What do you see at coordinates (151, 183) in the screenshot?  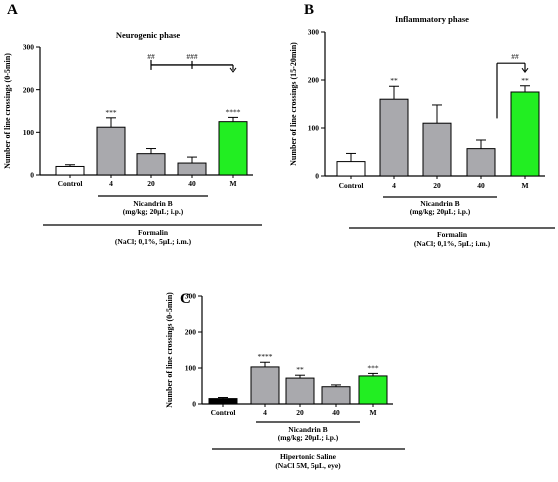 I see `panel-a-x-tick-label-2: 20` at bounding box center [151, 183].